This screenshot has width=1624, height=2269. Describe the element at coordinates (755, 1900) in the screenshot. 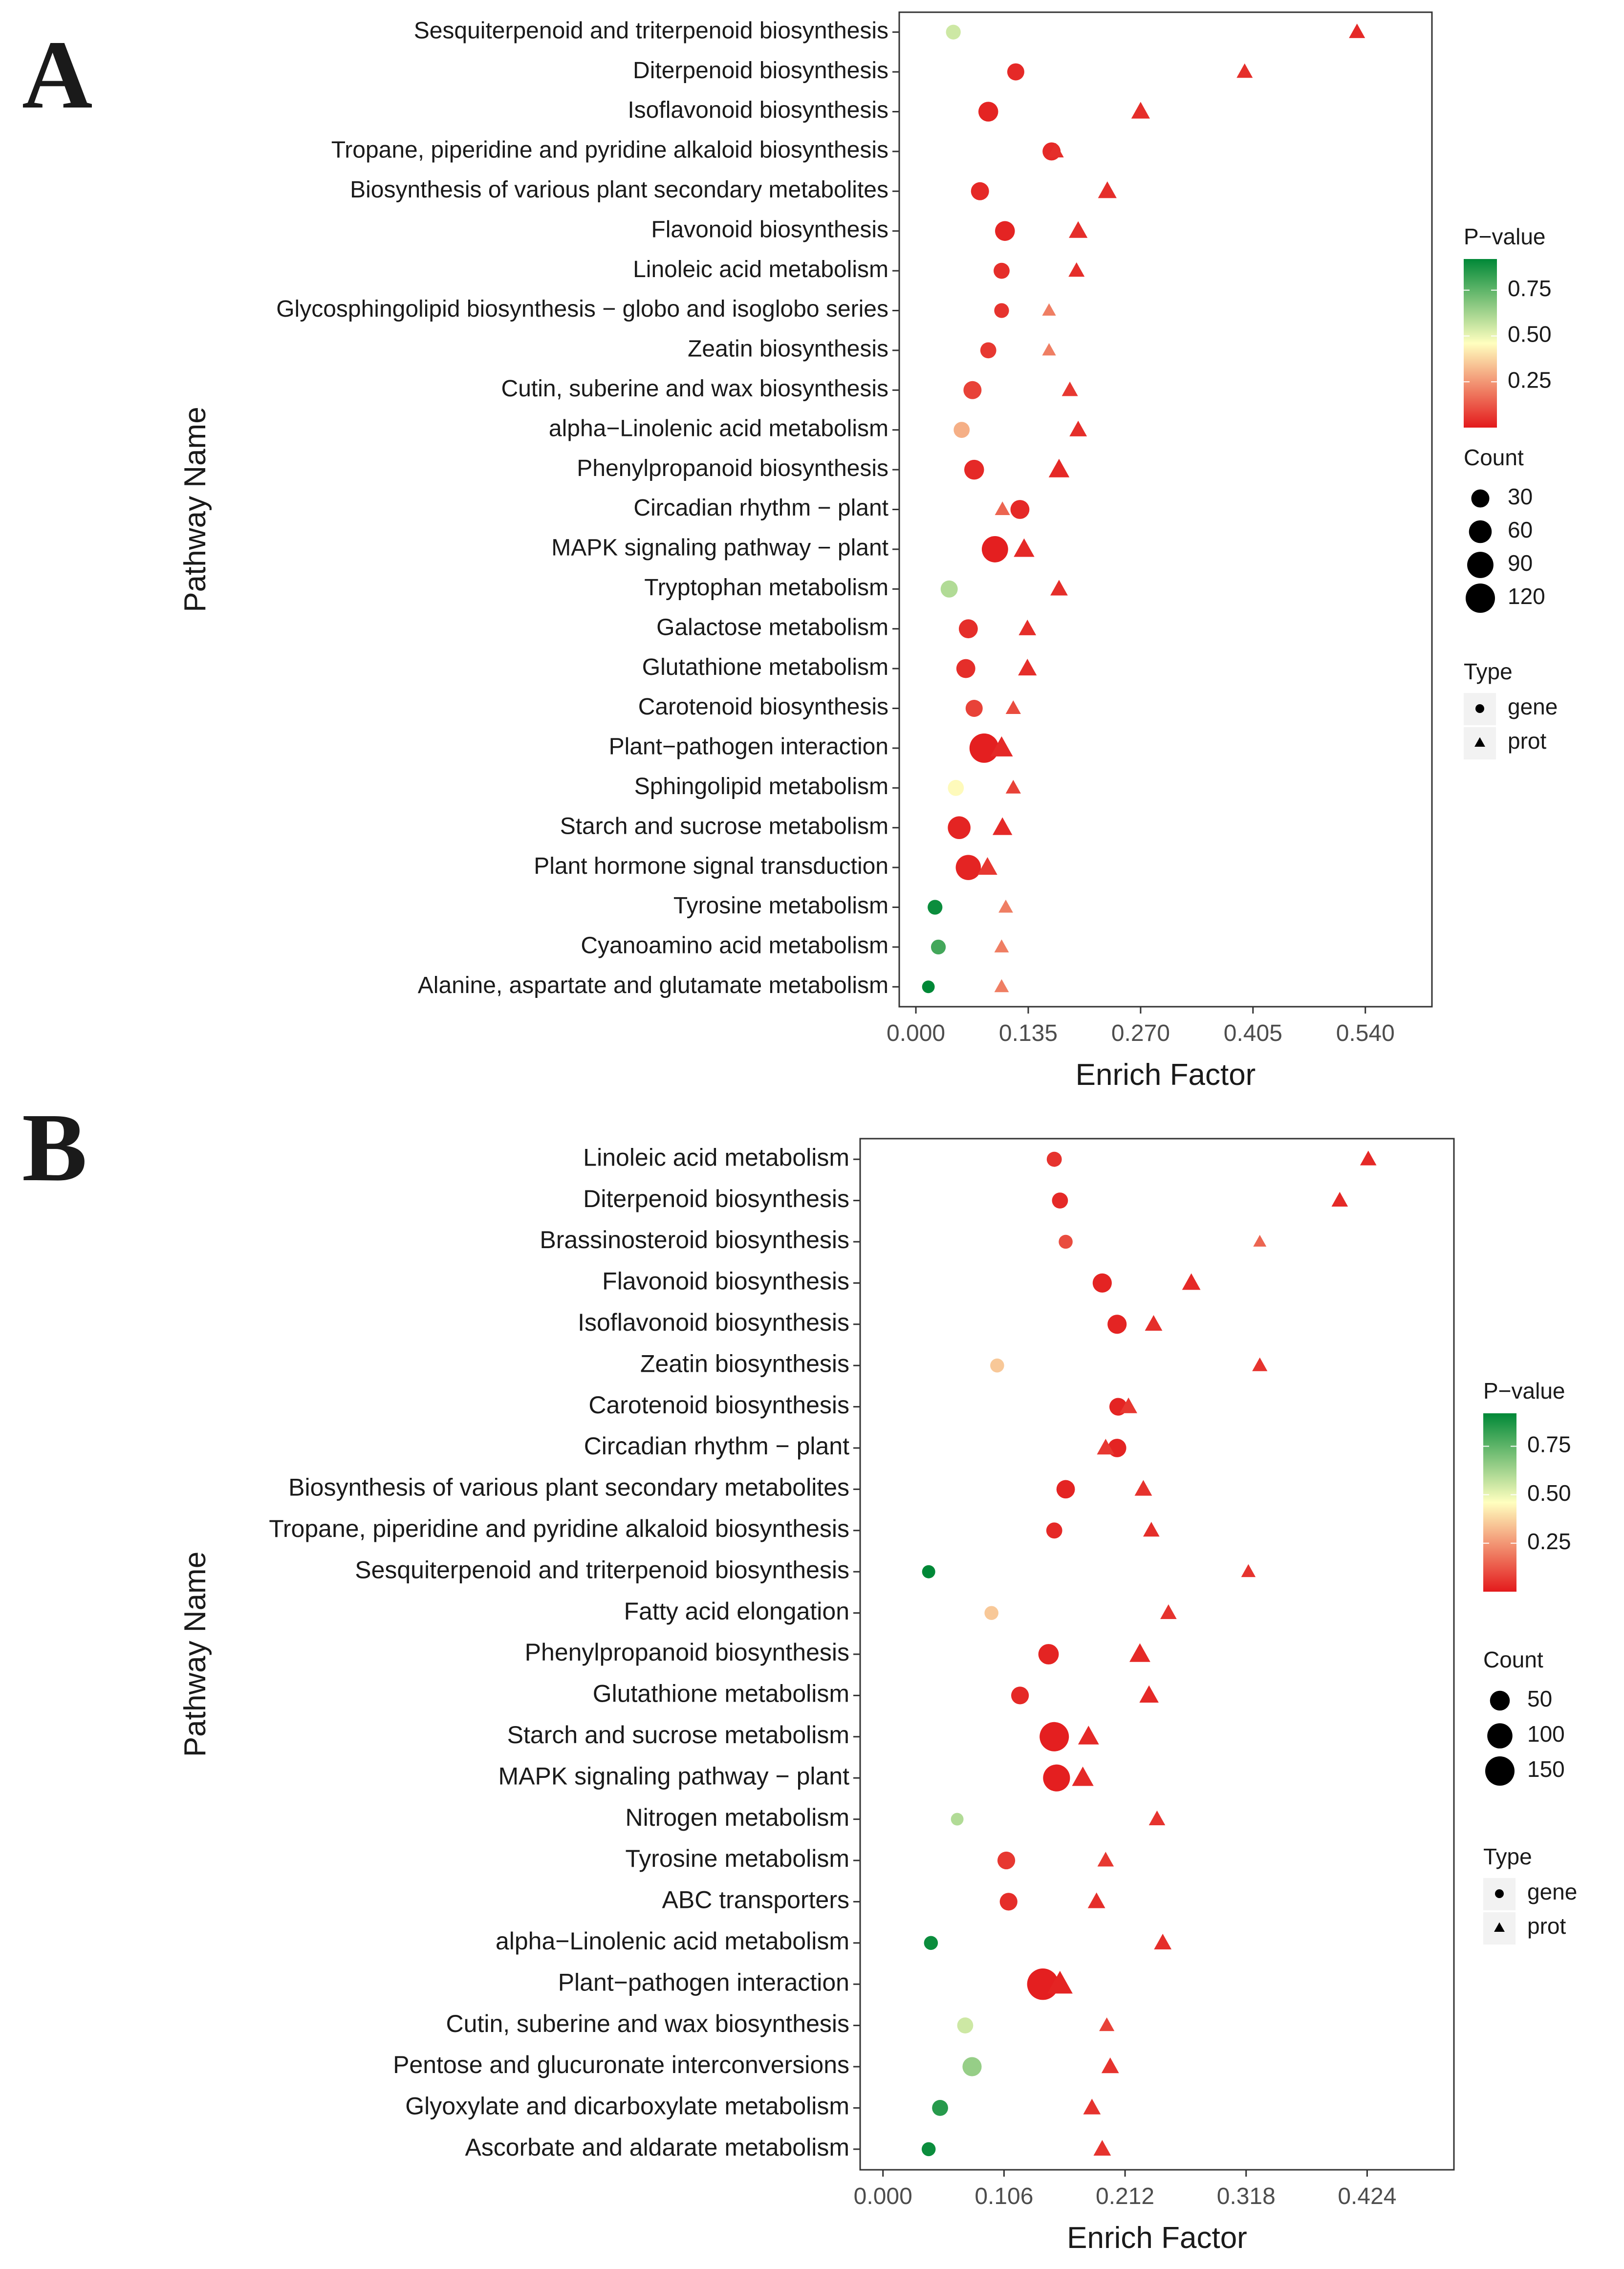

I see `category-label: ABC transporters` at that location.